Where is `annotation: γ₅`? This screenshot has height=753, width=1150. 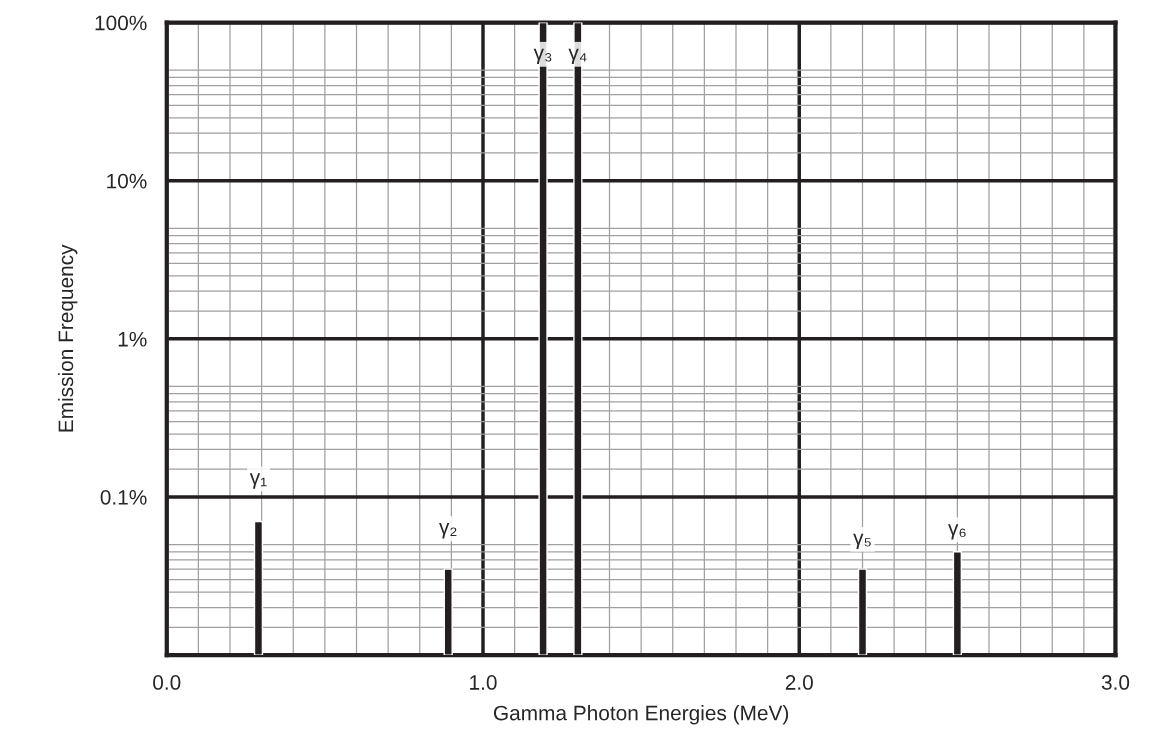
annotation: γ₅ is located at coordinates (862, 541).